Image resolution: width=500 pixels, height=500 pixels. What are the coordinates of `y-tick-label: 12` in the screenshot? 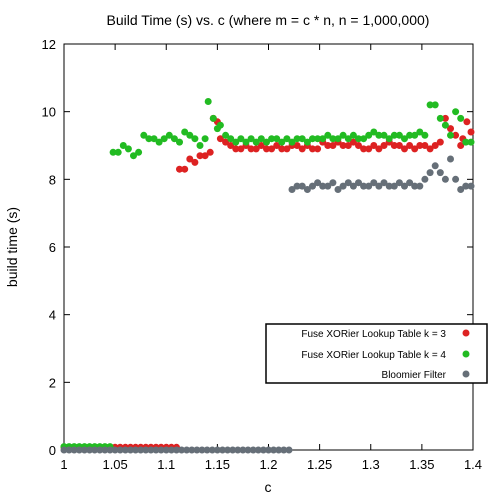 It's located at (49, 44).